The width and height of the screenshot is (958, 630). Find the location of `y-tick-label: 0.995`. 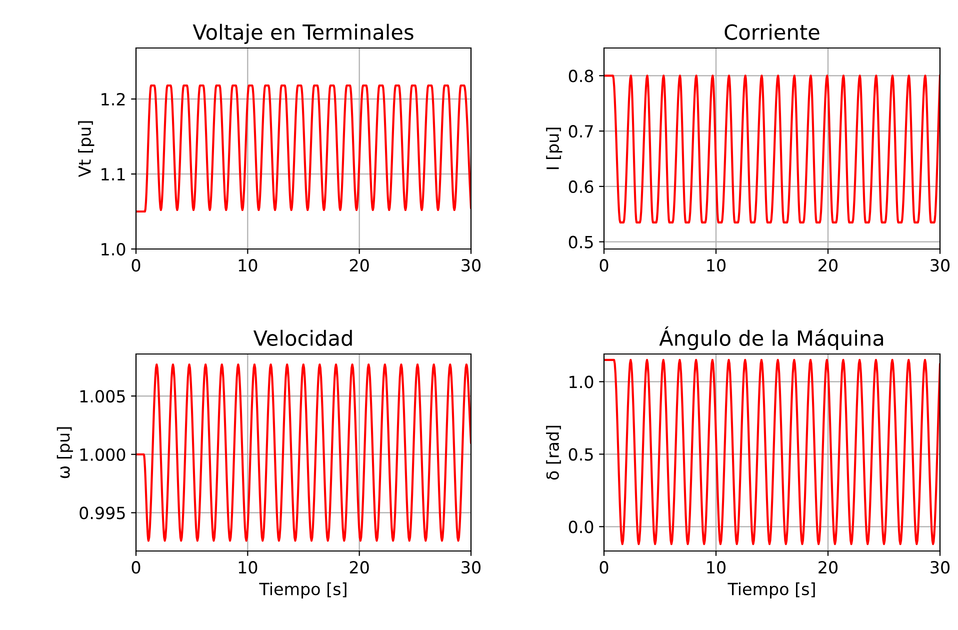

y-tick-label: 0.995 is located at coordinates (102, 513).